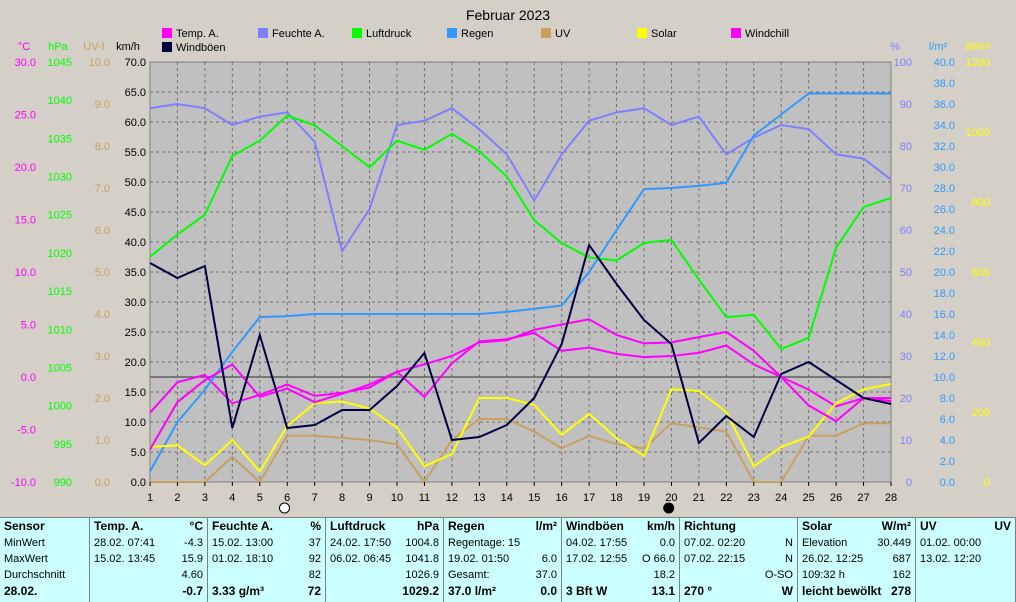  Describe the element at coordinates (906, 441) in the screenshot. I see `humidity-tick-label: 10` at that location.